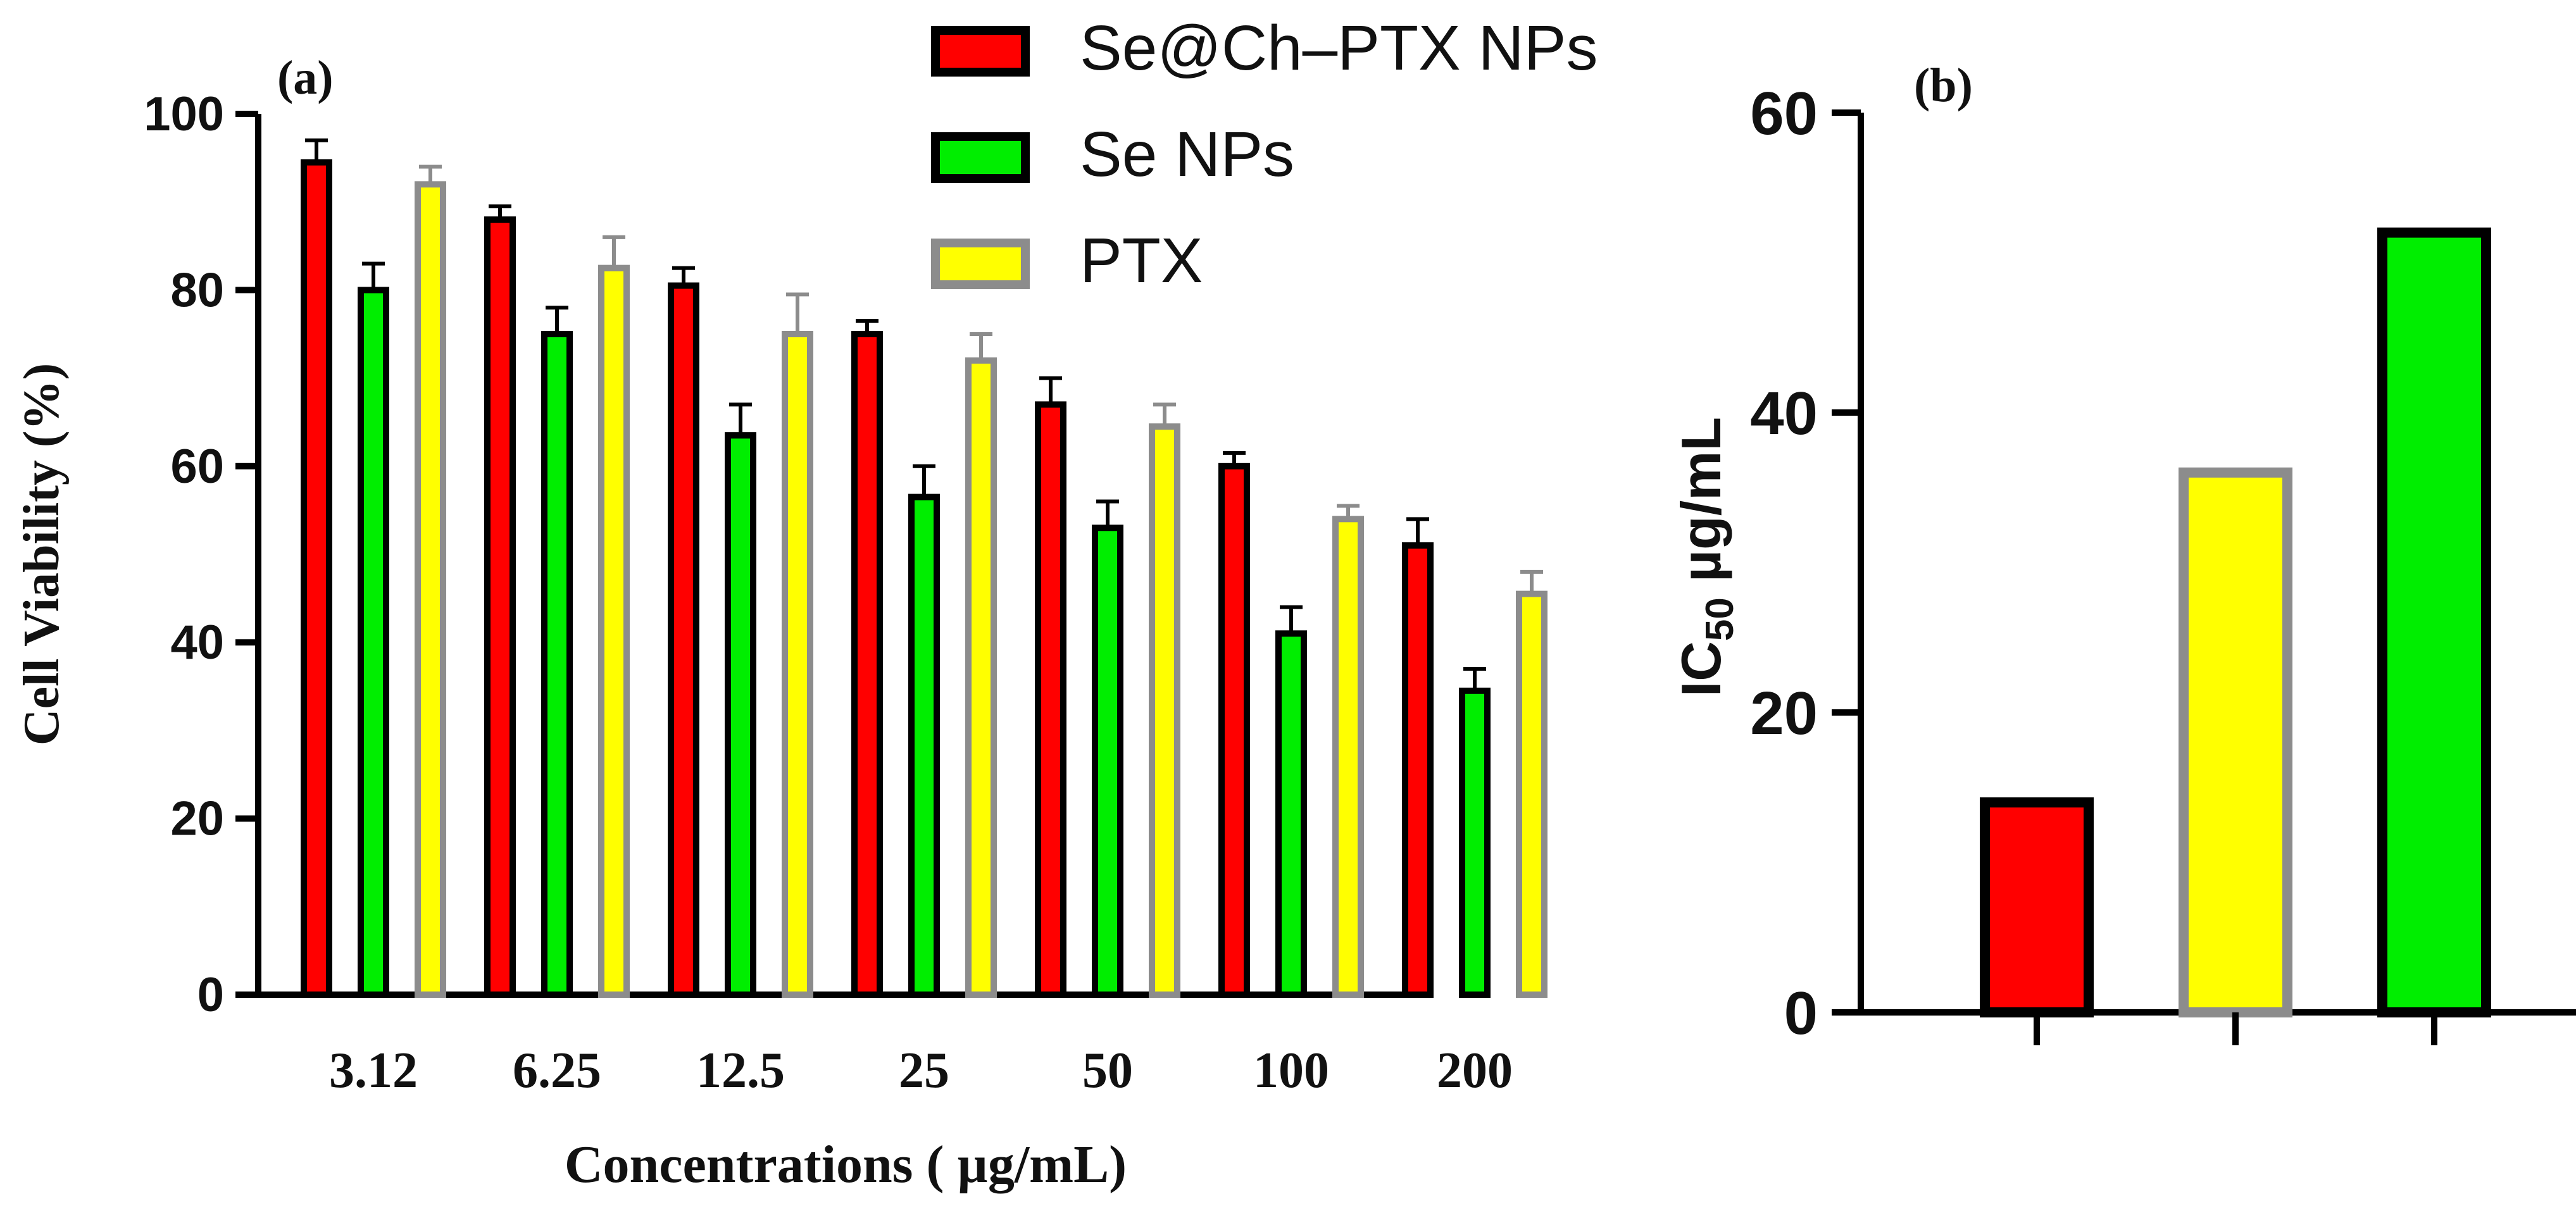  Describe the element at coordinates (1720, 619) in the screenshot. I see `ic-subscript: 50` at that location.